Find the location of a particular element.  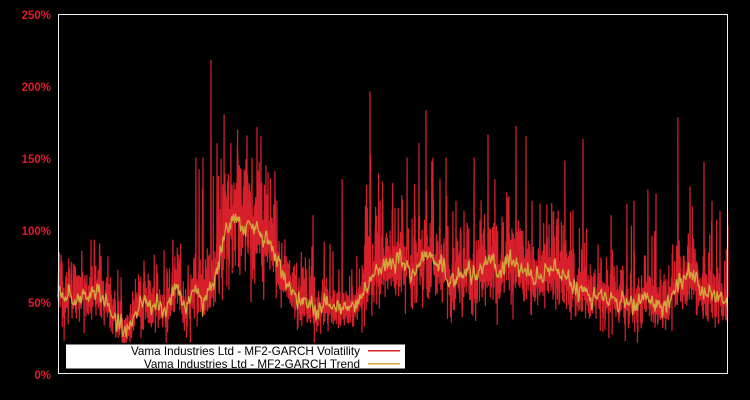

svg-text: 200% is located at coordinates (36, 88).